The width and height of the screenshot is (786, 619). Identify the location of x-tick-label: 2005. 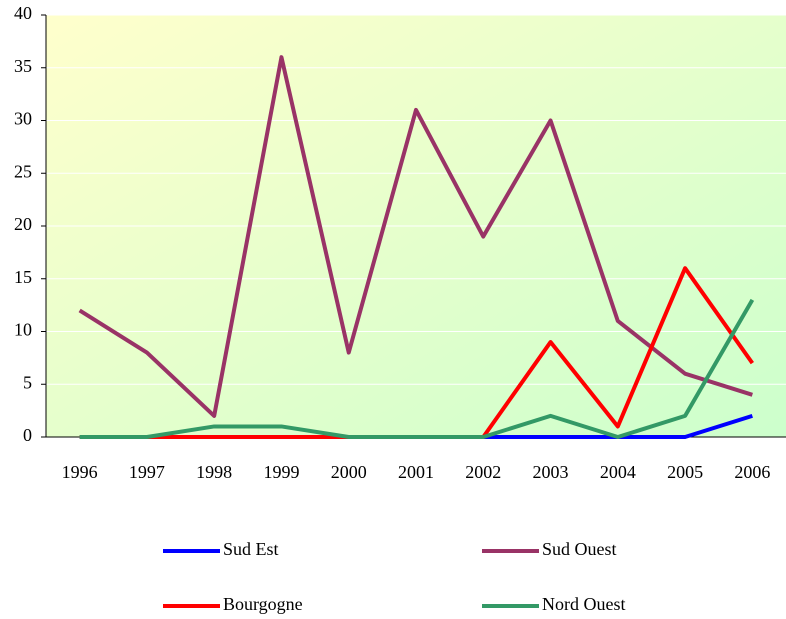
(685, 472).